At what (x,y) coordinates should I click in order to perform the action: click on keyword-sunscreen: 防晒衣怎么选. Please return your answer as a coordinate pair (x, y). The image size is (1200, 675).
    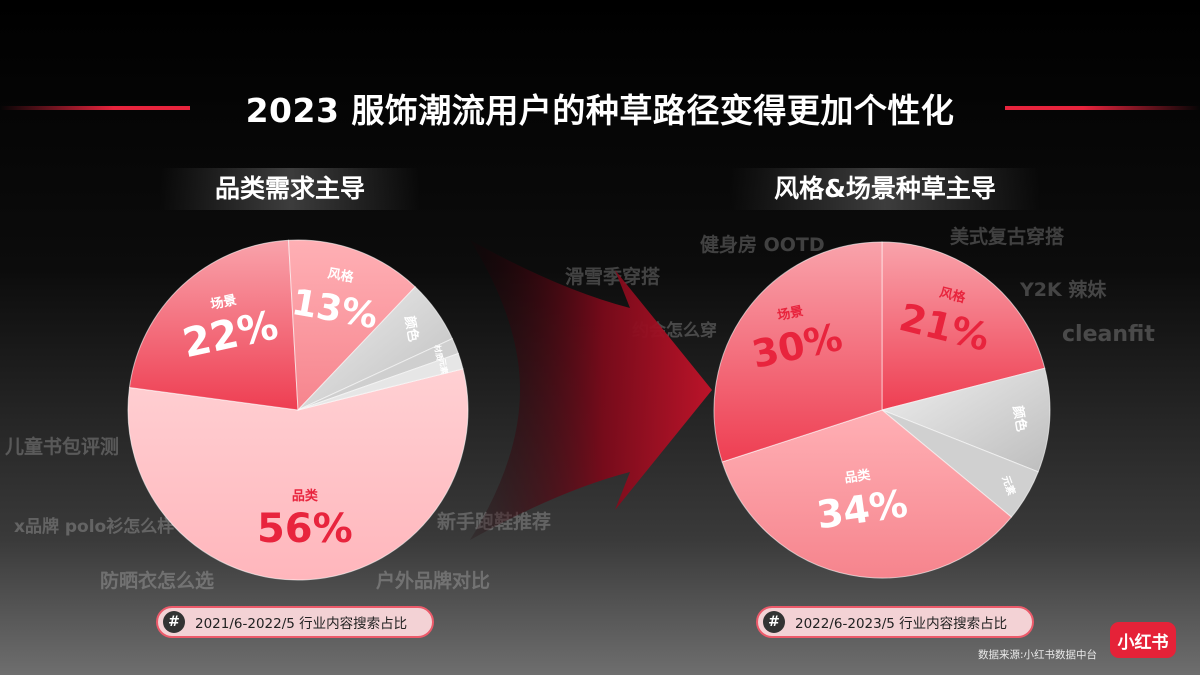
    Looking at the image, I should click on (157, 581).